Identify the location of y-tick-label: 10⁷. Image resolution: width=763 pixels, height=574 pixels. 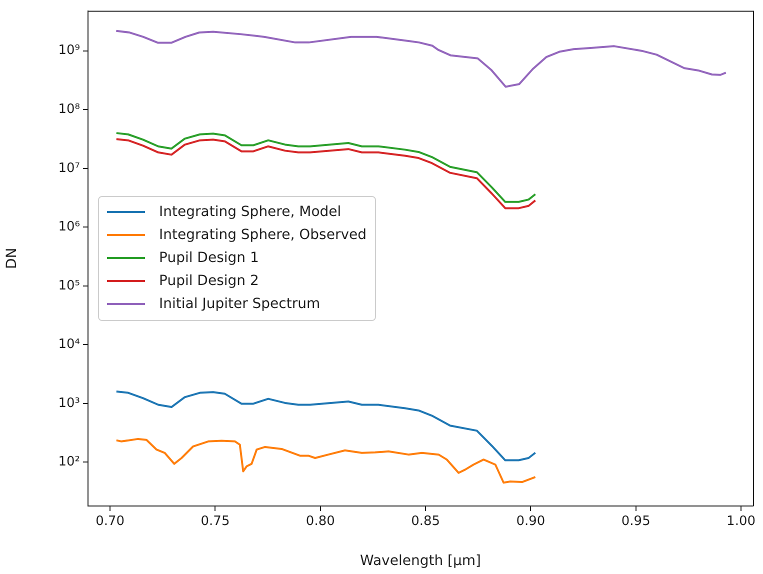
(69, 168).